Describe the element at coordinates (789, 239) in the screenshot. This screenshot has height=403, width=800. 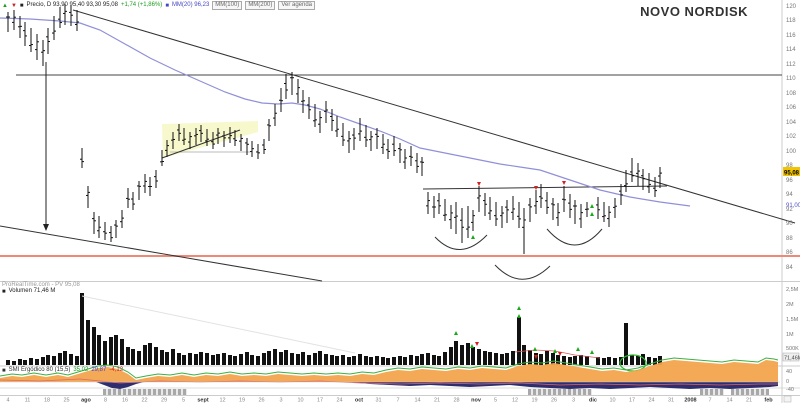
I see `axis-label: 88` at that location.